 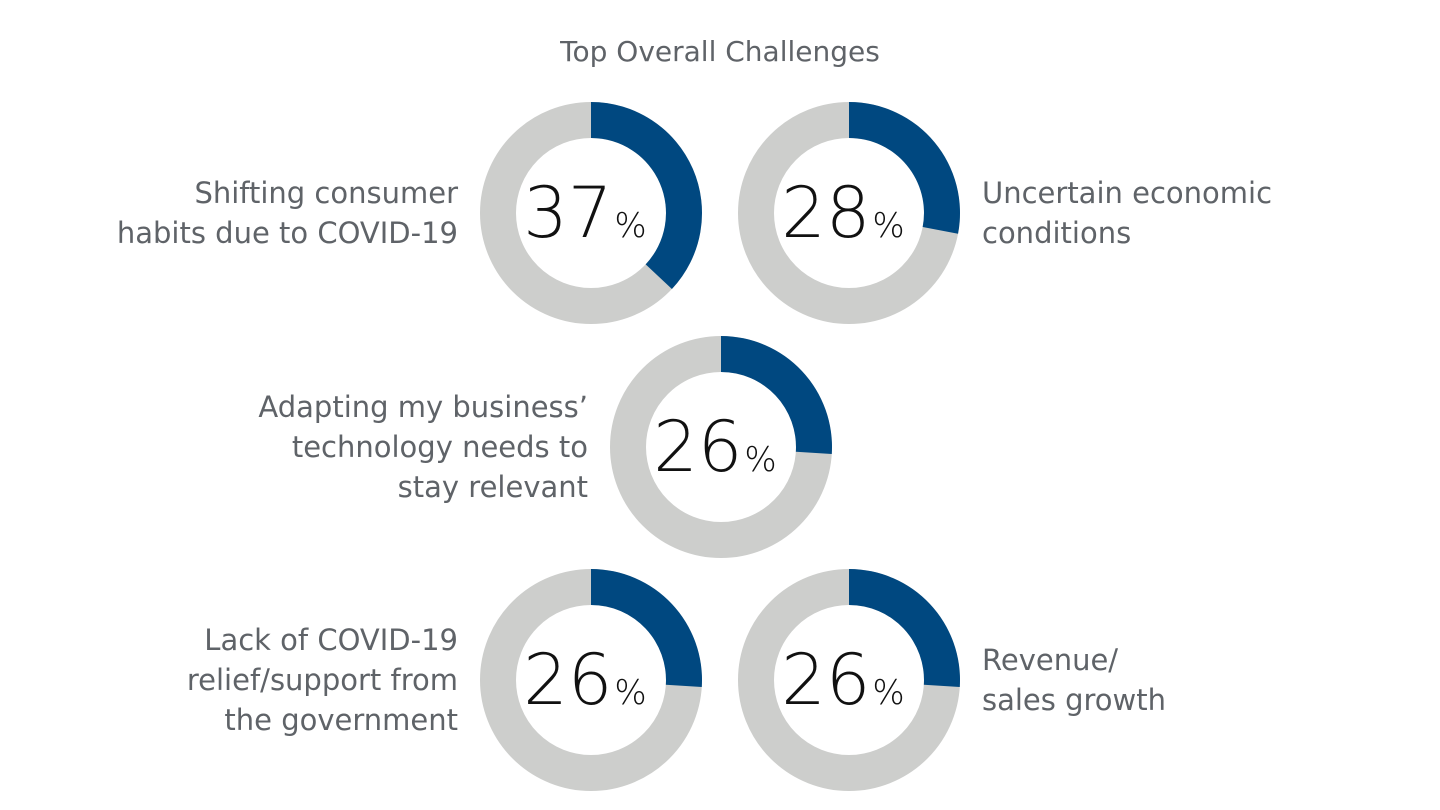 What do you see at coordinates (1074, 680) in the screenshot?
I see `donut-category-label: Revenue/sales growth` at bounding box center [1074, 680].